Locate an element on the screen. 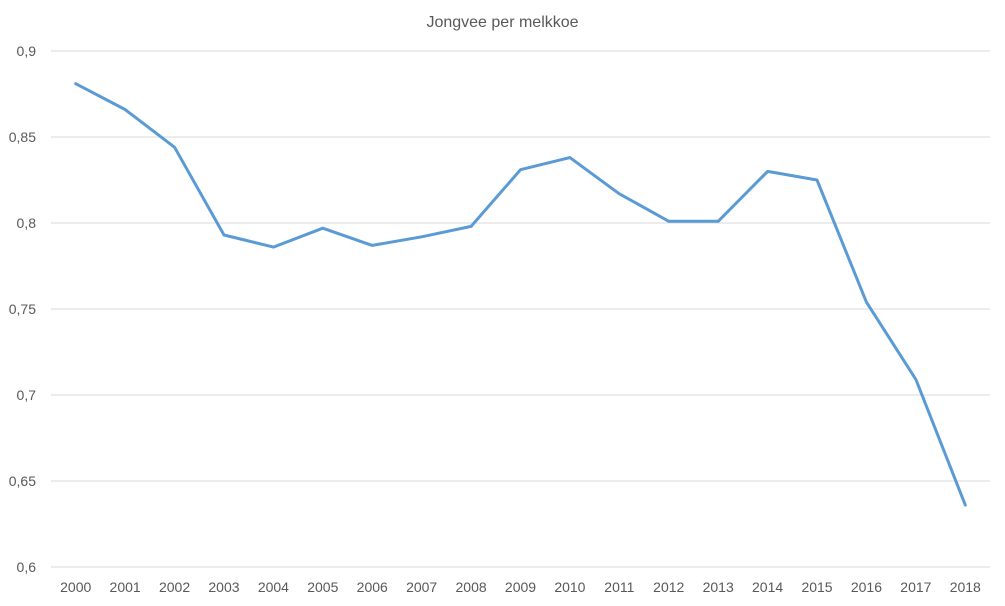 This screenshot has width=1005, height=606. x-tick-label: 2017 is located at coordinates (915, 587).